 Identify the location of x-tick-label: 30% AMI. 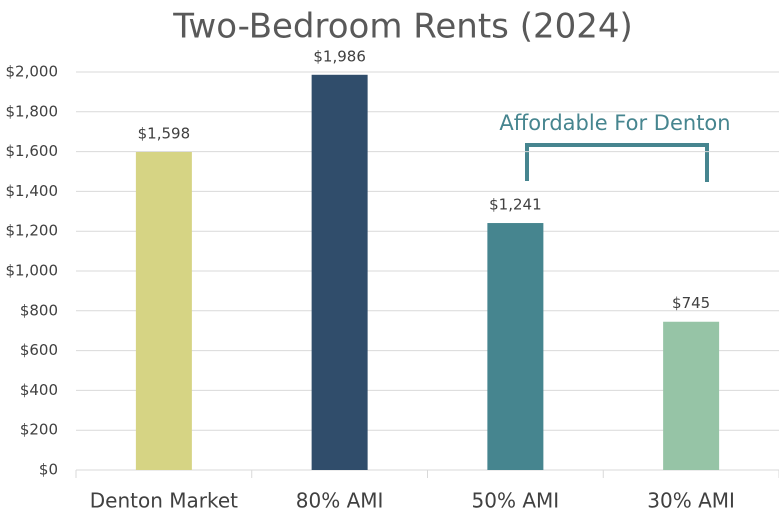
(691, 501).